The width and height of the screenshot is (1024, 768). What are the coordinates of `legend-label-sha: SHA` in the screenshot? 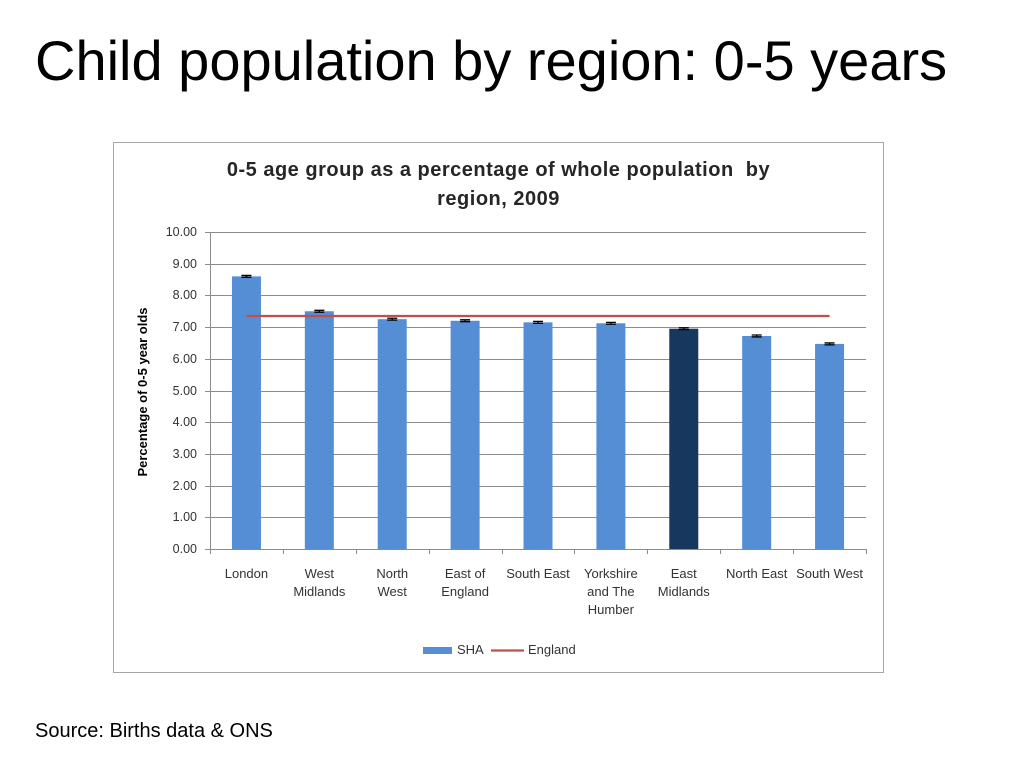 It's located at (470, 649).